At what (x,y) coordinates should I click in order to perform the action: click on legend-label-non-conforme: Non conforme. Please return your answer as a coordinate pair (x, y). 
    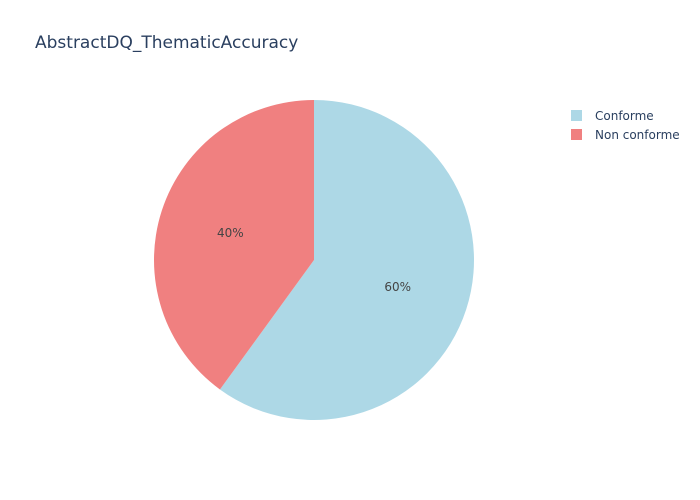
    Looking at the image, I should click on (637, 134).